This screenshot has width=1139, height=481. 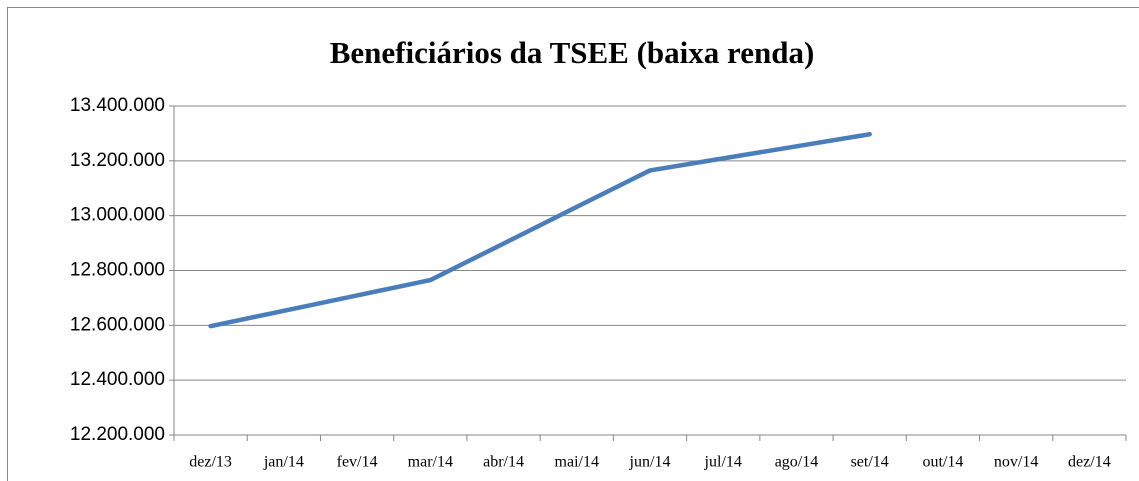 What do you see at coordinates (723, 462) in the screenshot?
I see `x-tick-label: jul/14` at bounding box center [723, 462].